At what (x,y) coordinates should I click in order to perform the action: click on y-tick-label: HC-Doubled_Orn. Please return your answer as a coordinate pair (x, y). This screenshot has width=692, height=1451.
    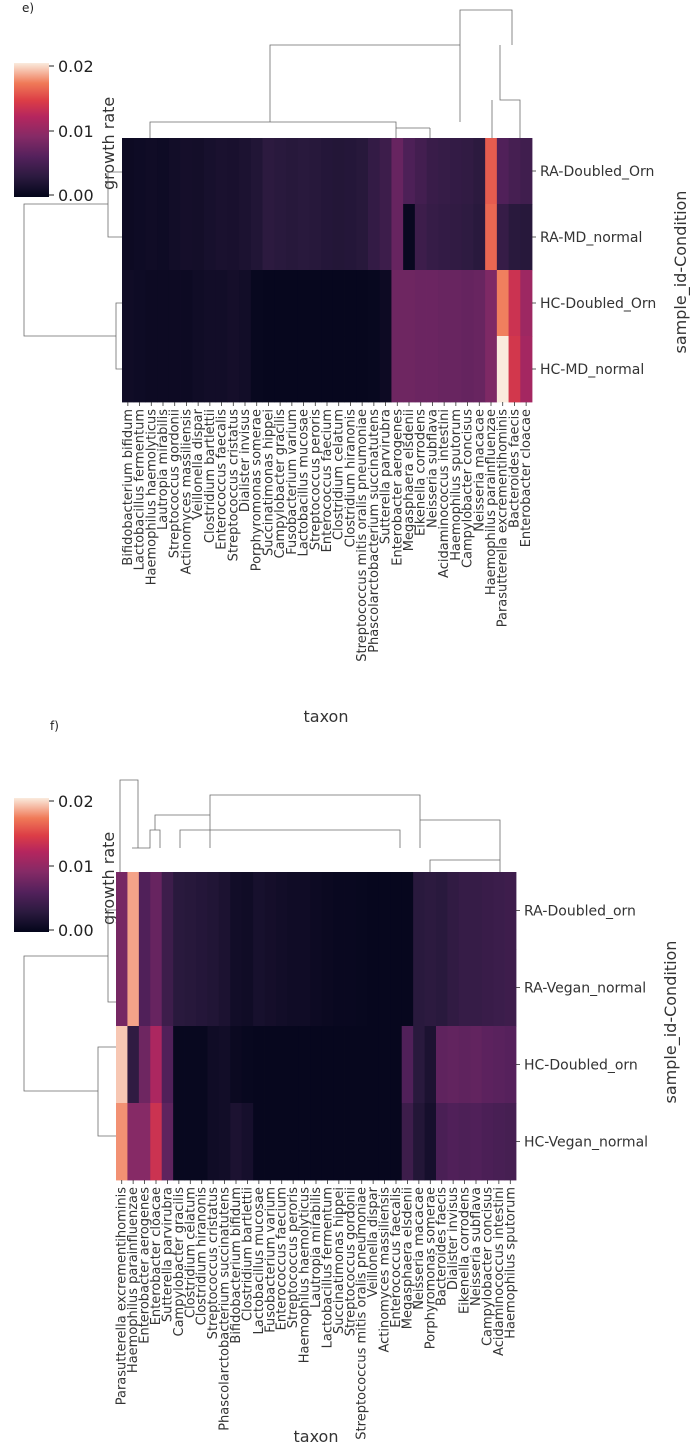
    Looking at the image, I should click on (598, 304).